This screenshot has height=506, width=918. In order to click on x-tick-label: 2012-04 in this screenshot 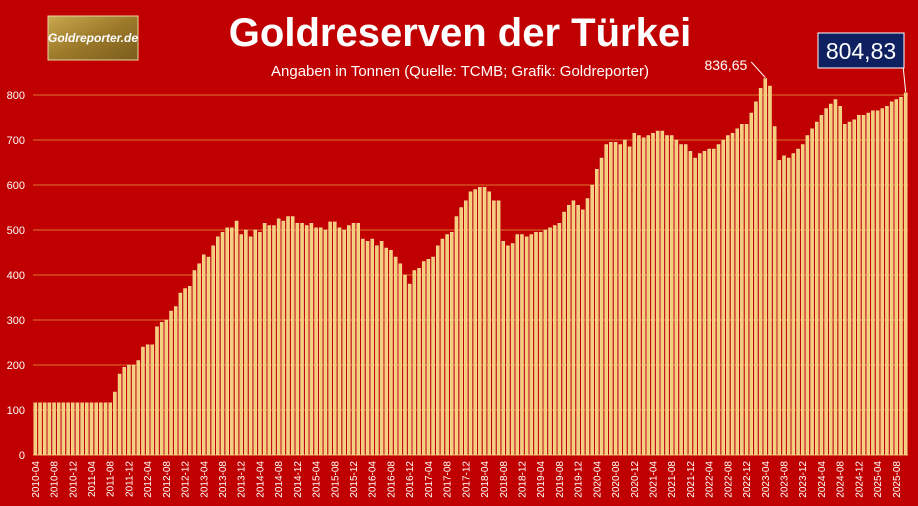, I will do `click(148, 479)`.